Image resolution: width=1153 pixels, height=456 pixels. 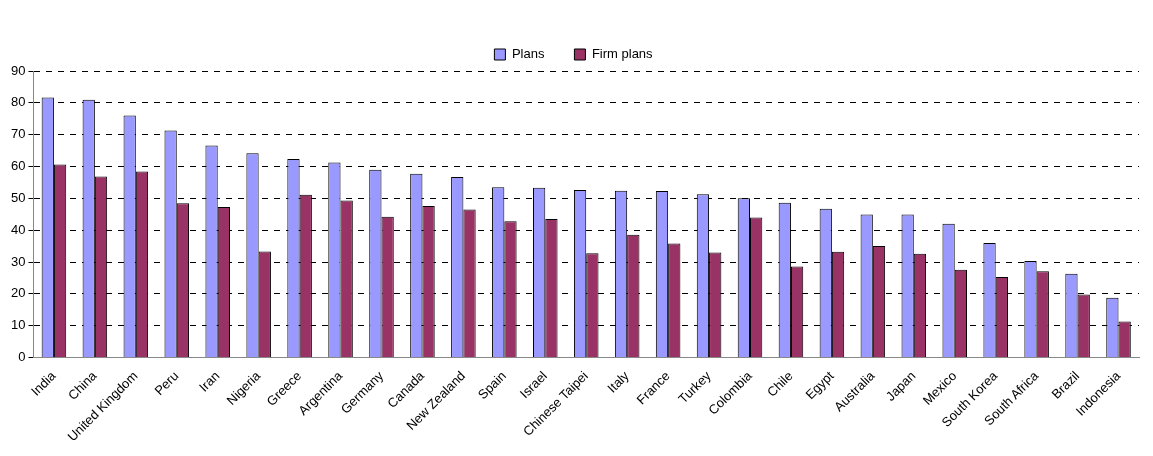 What do you see at coordinates (528, 54) in the screenshot?
I see `legend-label: Plans` at bounding box center [528, 54].